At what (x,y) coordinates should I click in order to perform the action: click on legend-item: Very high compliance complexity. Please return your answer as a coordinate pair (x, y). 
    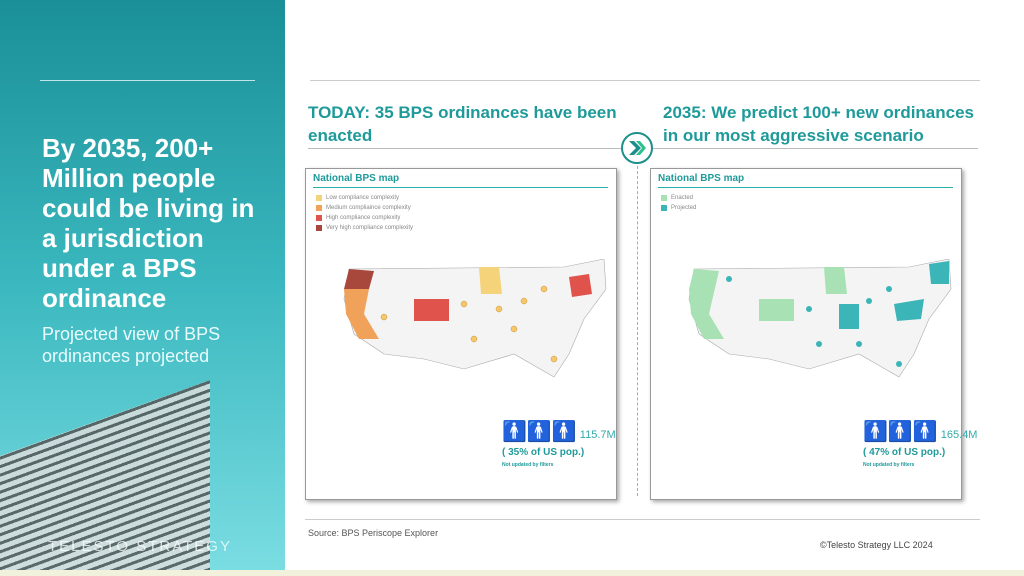
    Looking at the image, I should click on (364, 228).